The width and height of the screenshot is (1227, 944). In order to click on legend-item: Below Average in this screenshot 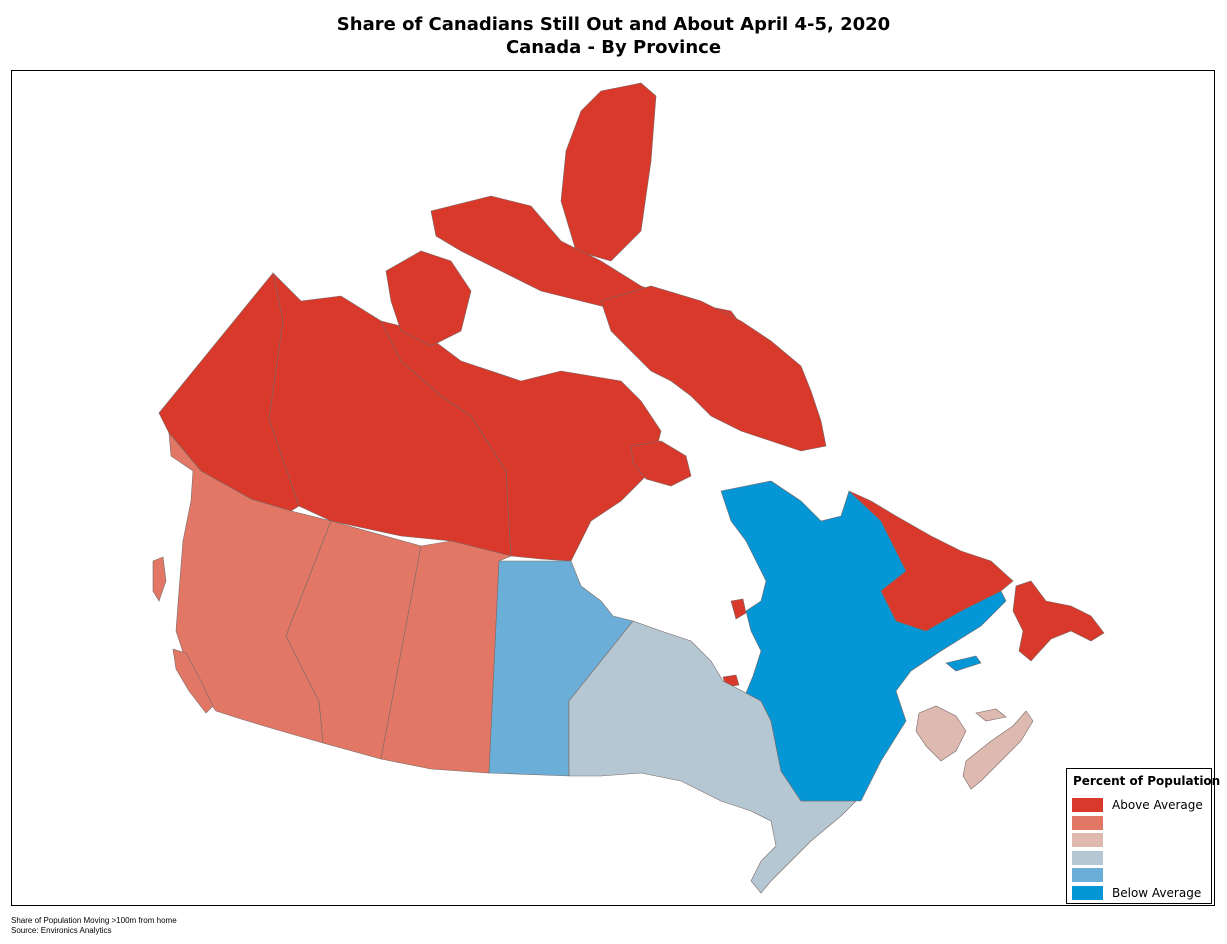, I will do `click(1136, 893)`.